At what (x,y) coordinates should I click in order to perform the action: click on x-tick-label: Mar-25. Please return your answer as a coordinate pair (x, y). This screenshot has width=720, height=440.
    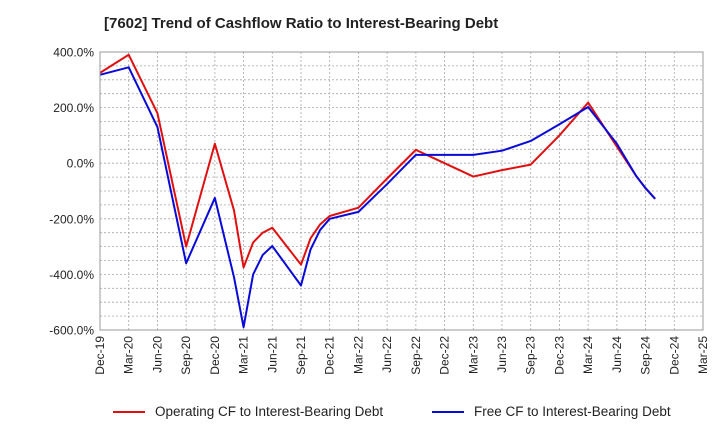
    Looking at the image, I should click on (703, 355).